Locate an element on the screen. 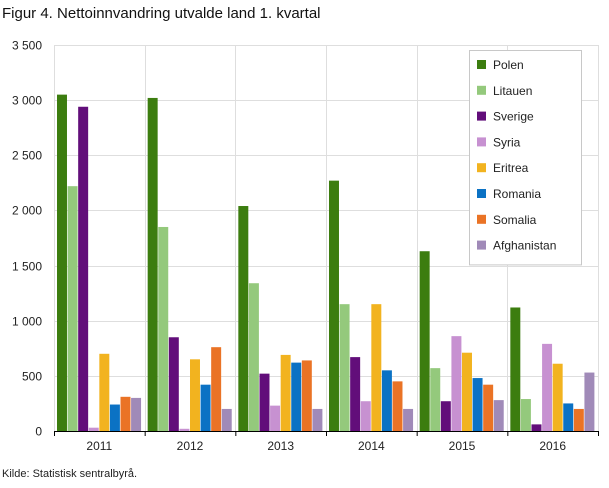  legend-swatch-romania is located at coordinates (481, 193).